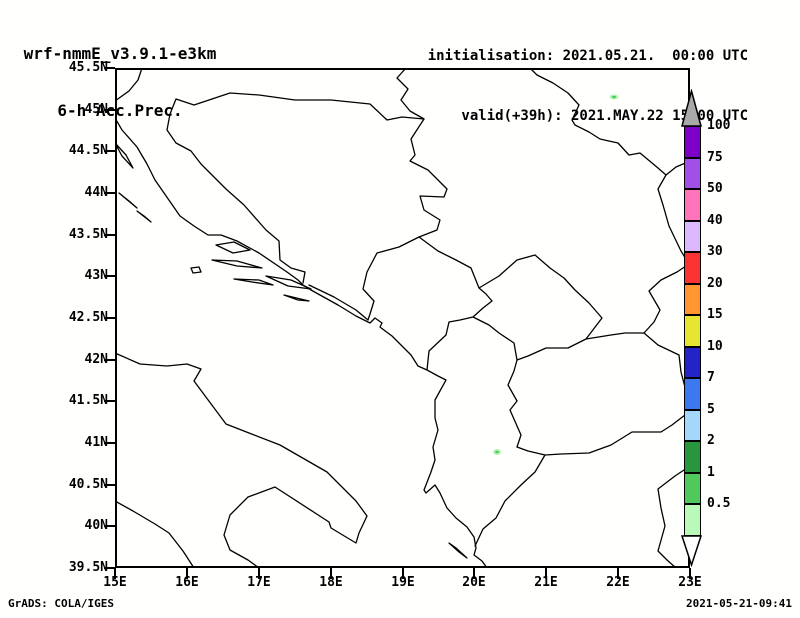  I want to click on colorbar-label: 7, so click(711, 377).